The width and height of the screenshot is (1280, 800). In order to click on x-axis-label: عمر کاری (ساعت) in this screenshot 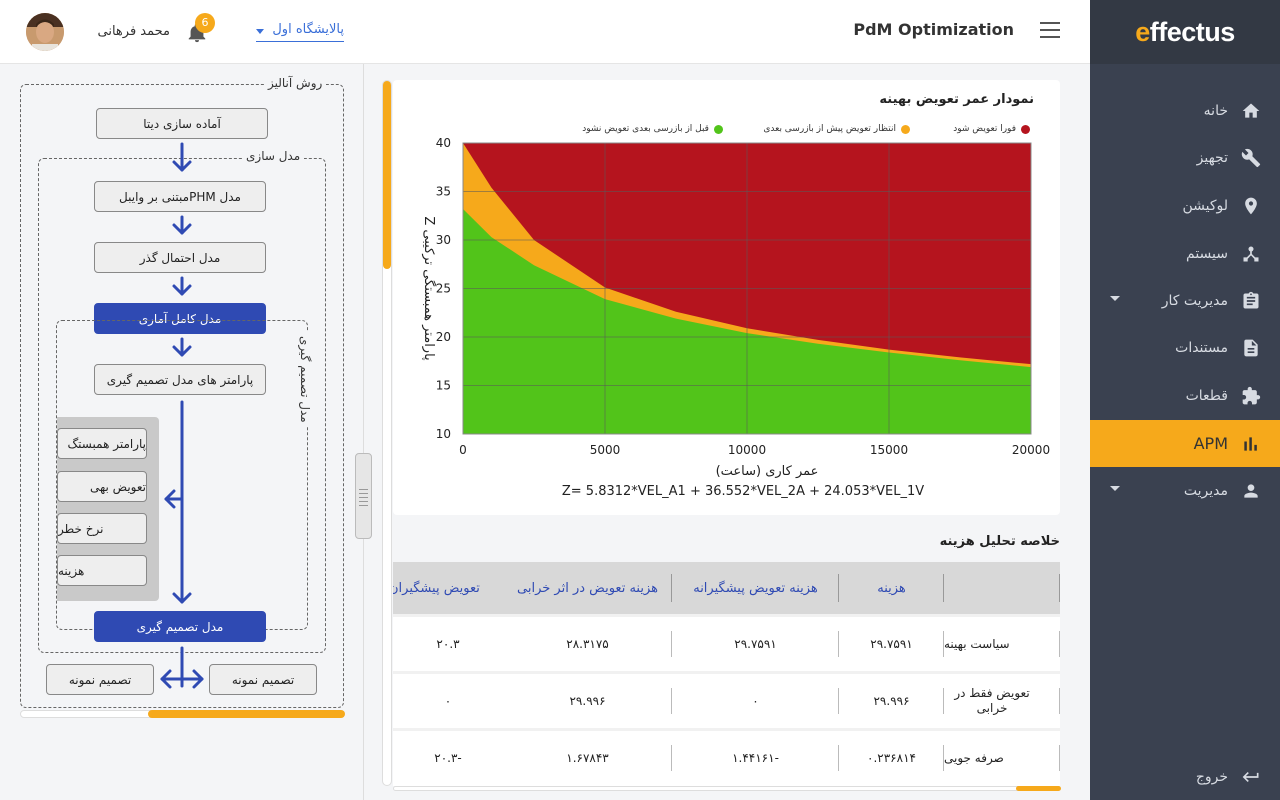, I will do `click(767, 471)`.